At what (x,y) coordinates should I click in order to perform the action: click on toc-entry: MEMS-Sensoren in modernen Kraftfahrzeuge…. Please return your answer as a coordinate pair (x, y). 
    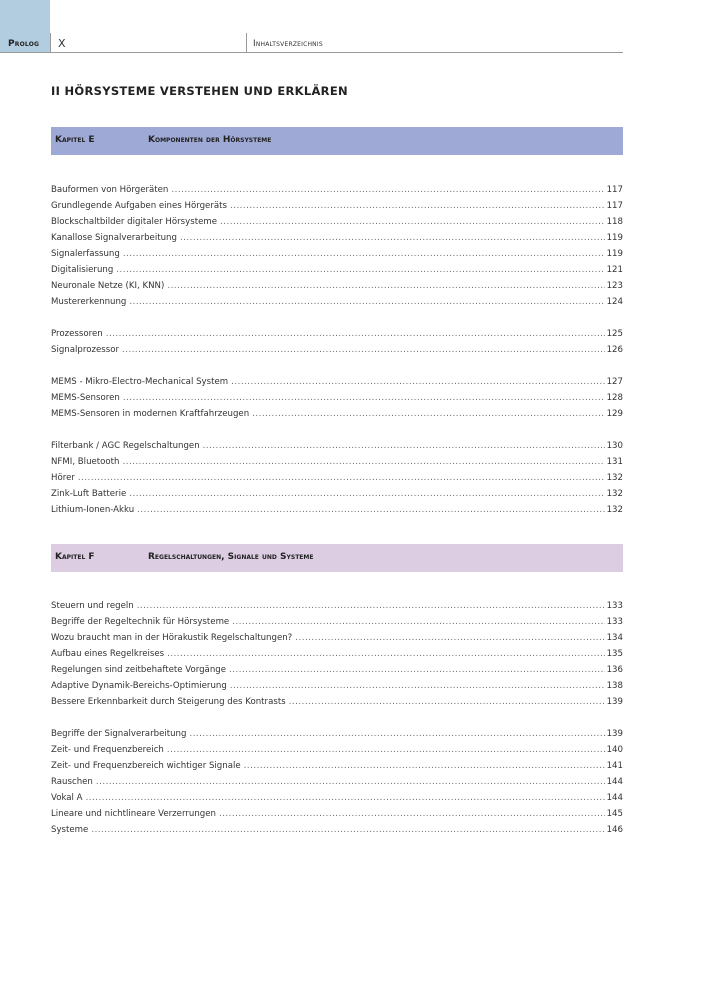
    Looking at the image, I should click on (337, 414).